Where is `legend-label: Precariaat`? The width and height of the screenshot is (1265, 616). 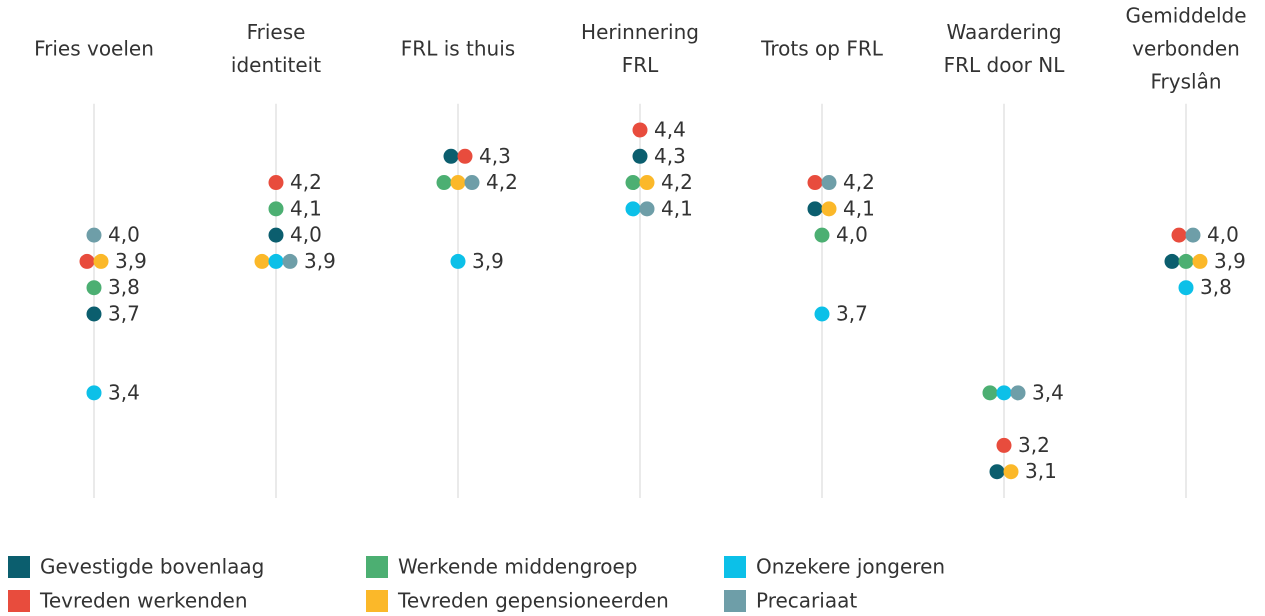
legend-label: Precariaat is located at coordinates (806, 601).